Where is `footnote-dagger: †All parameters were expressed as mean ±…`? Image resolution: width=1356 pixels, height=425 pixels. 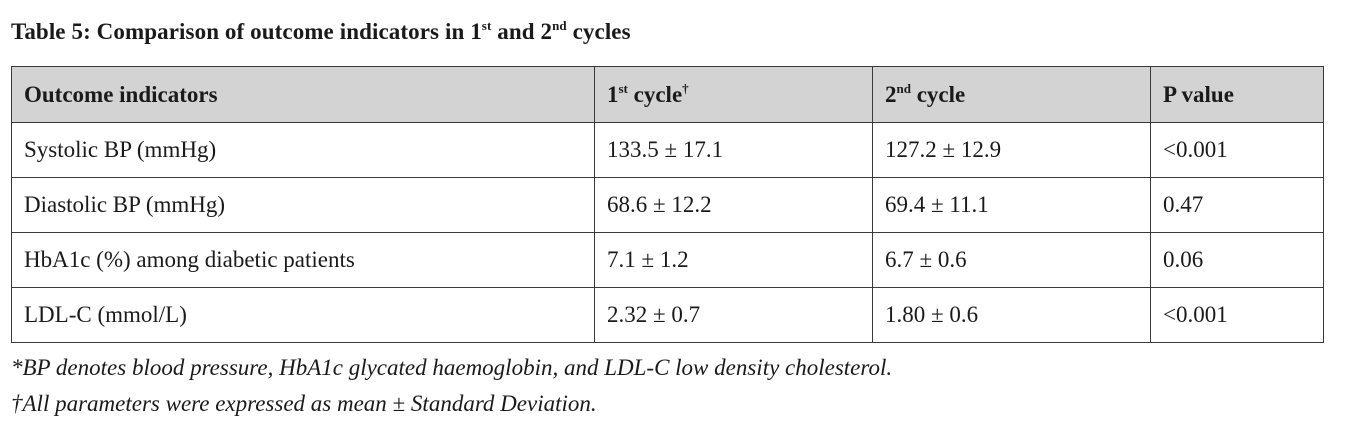 footnote-dagger: †All parameters were expressed as mean ±… is located at coordinates (304, 403).